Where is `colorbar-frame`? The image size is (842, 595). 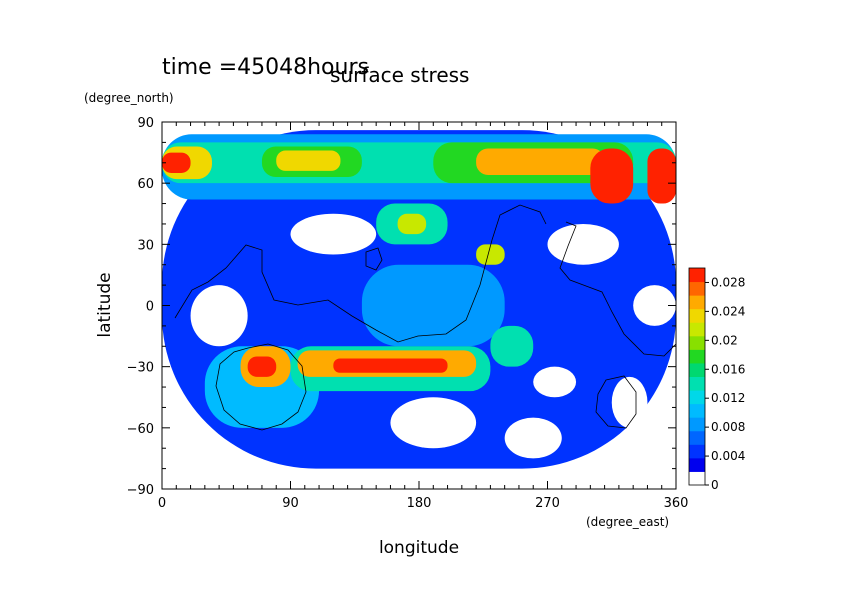
colorbar-frame is located at coordinates (697, 376).